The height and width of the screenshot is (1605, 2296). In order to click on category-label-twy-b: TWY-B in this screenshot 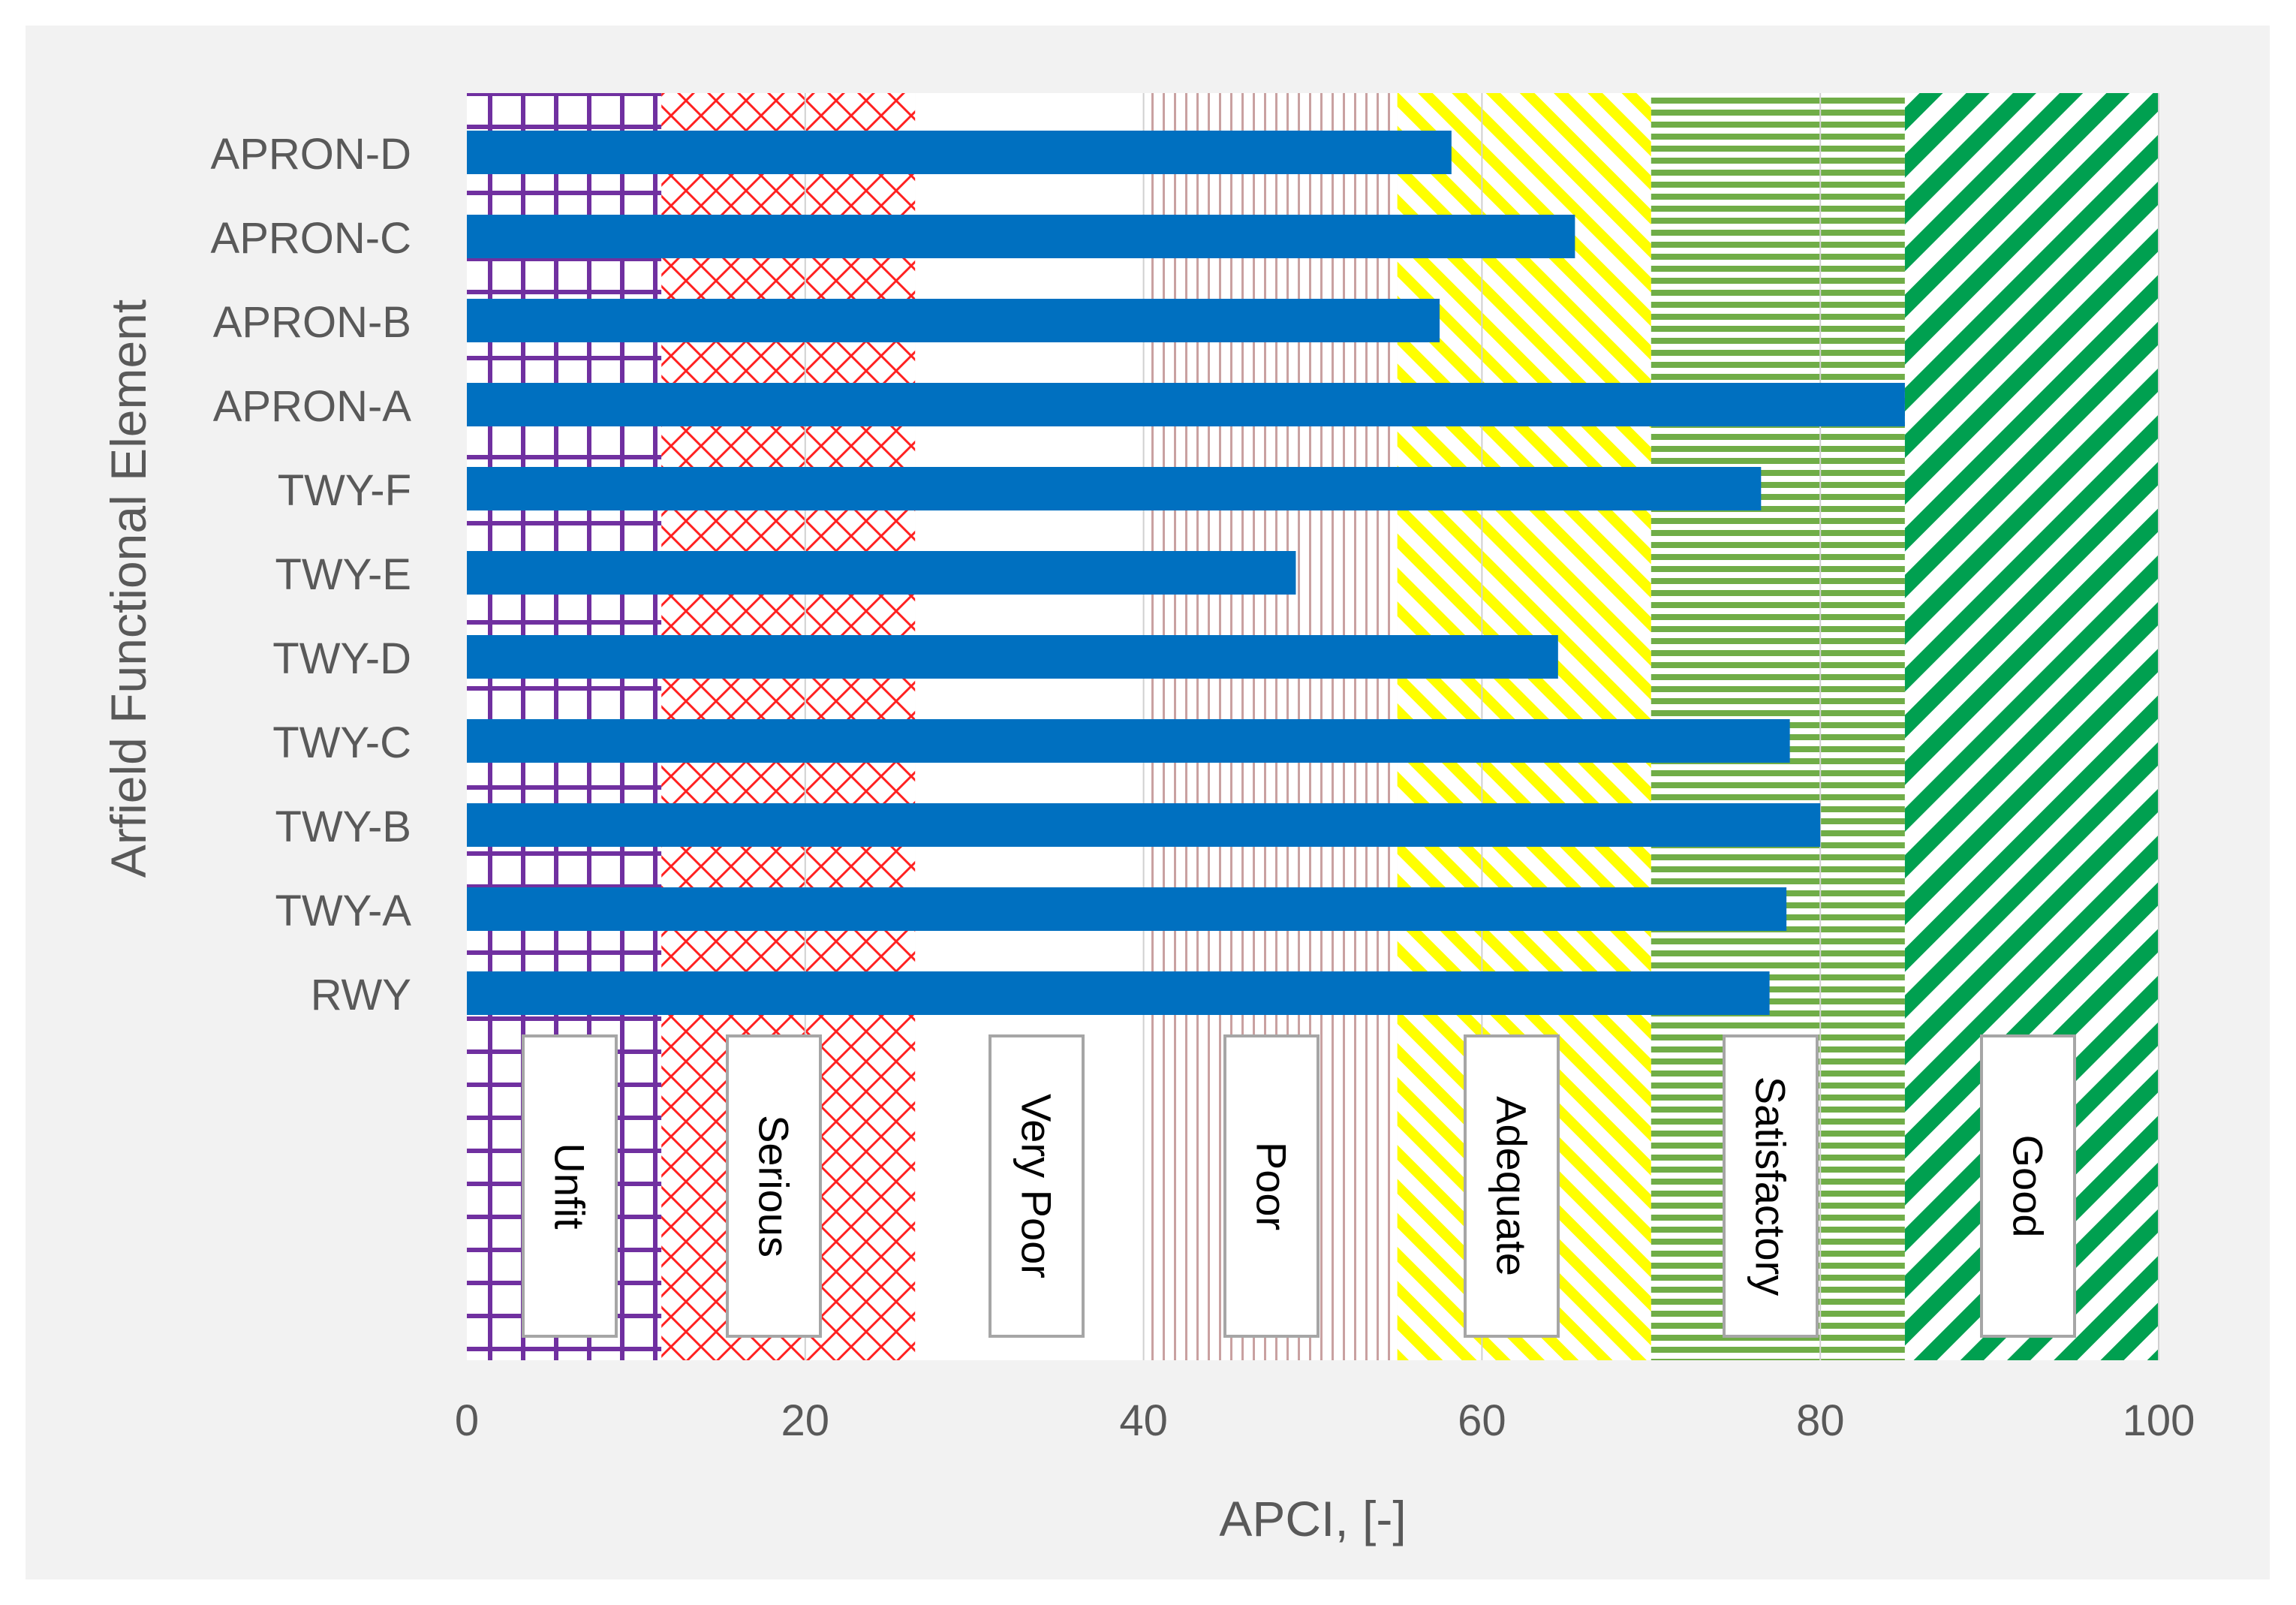, I will do `click(343, 826)`.